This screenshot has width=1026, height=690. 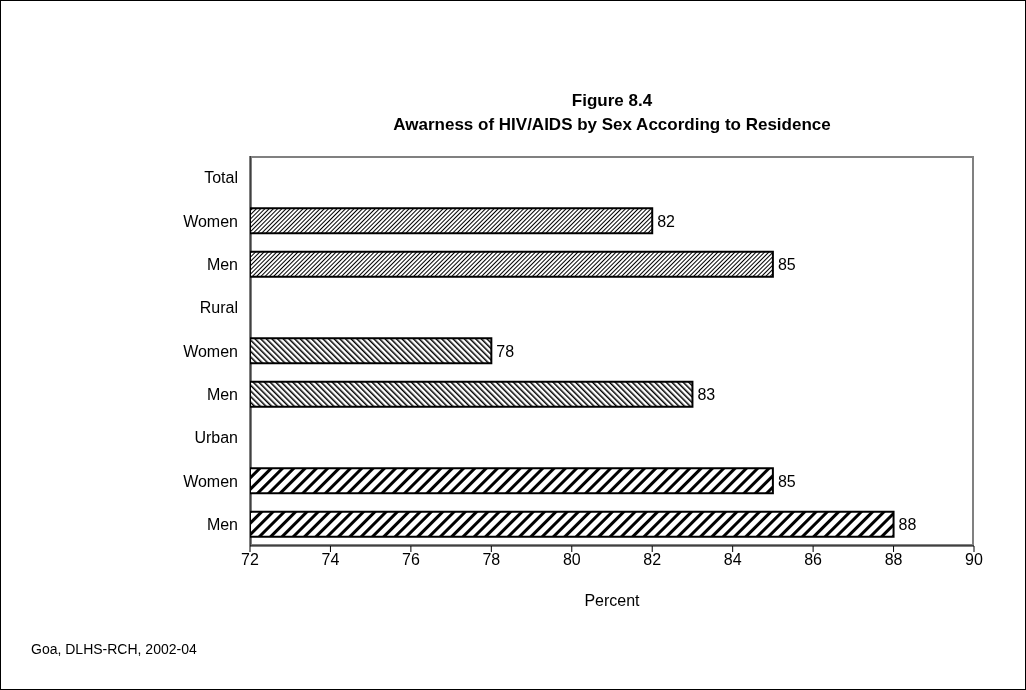 What do you see at coordinates (571, 560) in the screenshot?
I see `x-tick-label: 80` at bounding box center [571, 560].